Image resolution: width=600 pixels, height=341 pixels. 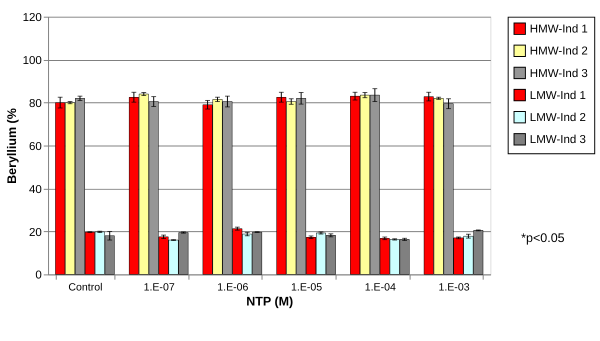 I want to click on legend-label: LMW-Ind 3, so click(x=558, y=140).